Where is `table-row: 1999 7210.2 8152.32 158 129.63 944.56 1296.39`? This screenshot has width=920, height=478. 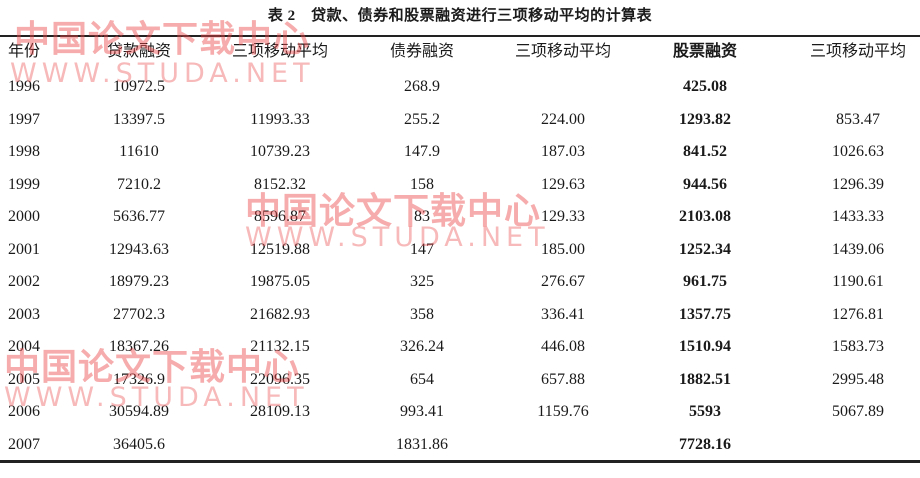
table-row: 1999 7210.2 8152.32 158 129.63 944.56 1296.39 is located at coordinates (460, 185).